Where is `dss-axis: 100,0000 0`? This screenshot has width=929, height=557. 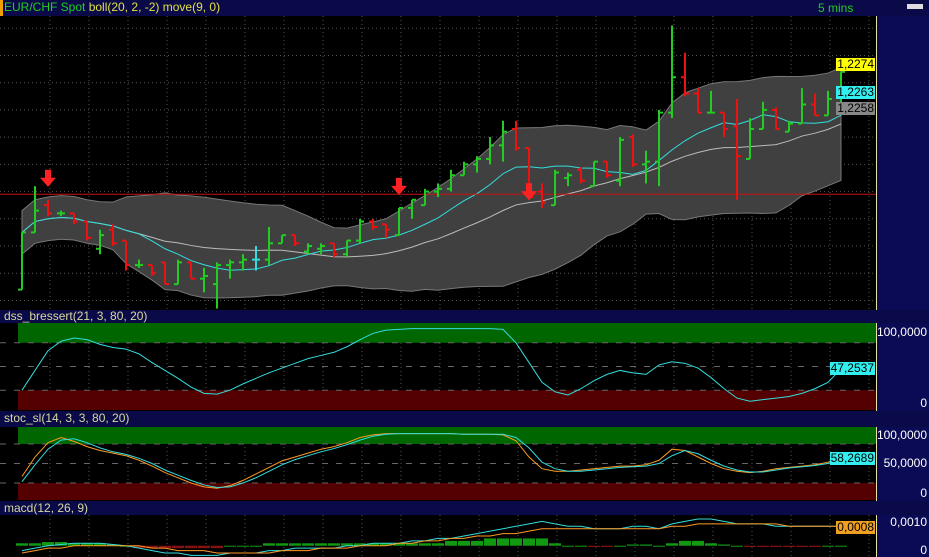
dss-axis: 100,0000 0 is located at coordinates (902, 367).